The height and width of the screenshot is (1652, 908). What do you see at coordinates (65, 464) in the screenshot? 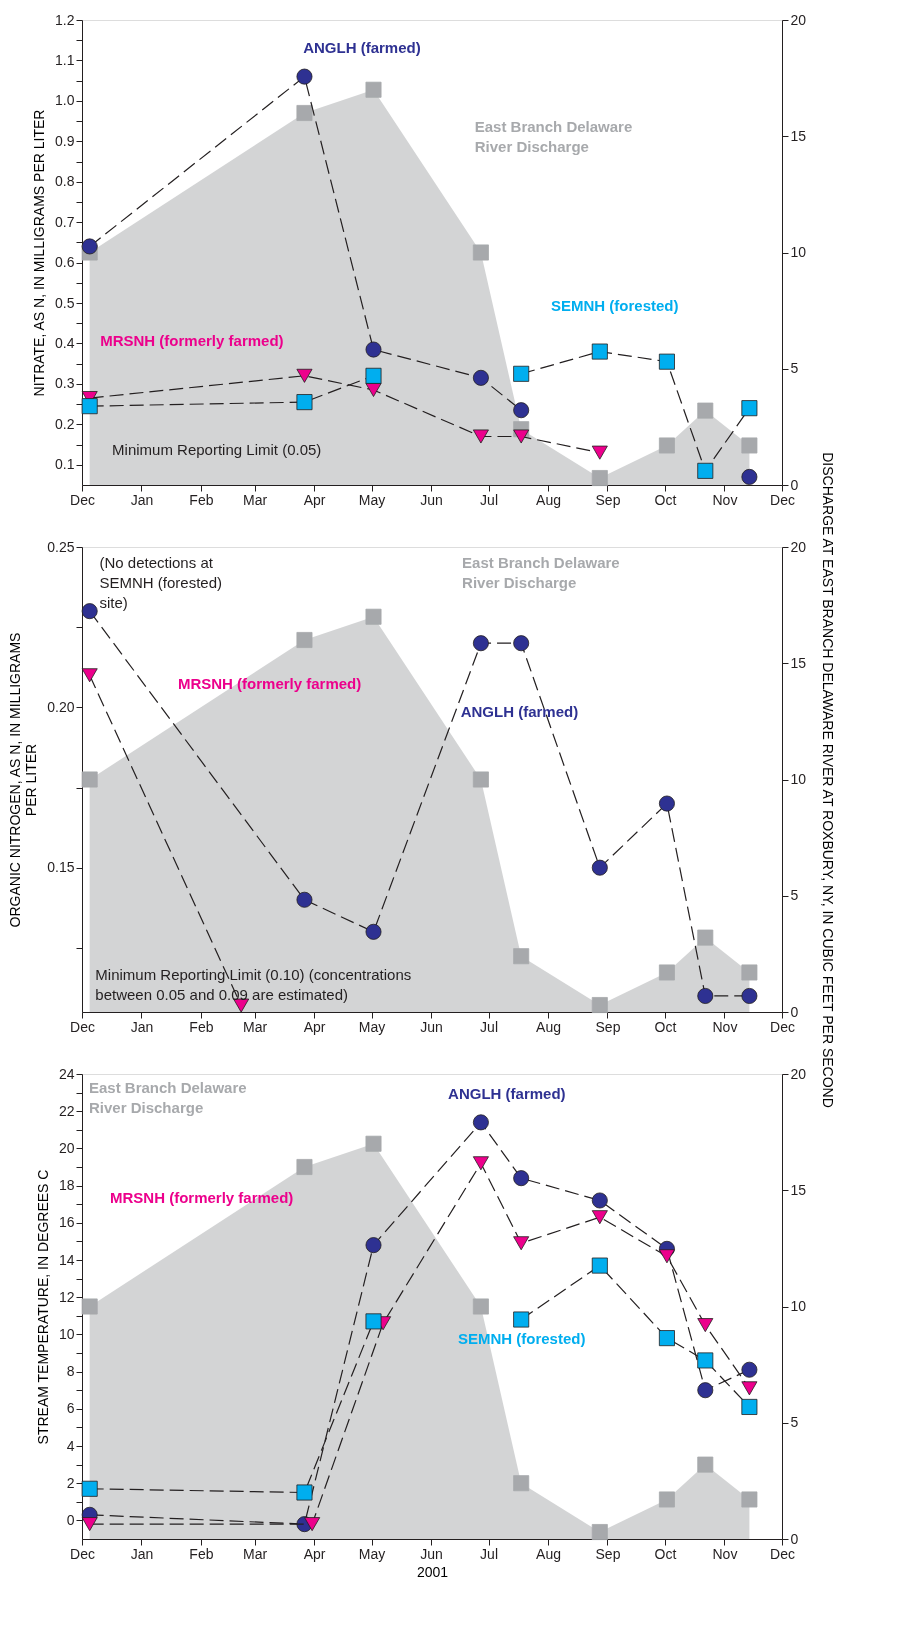
I see `y-tick-label: 0.1` at bounding box center [65, 464].